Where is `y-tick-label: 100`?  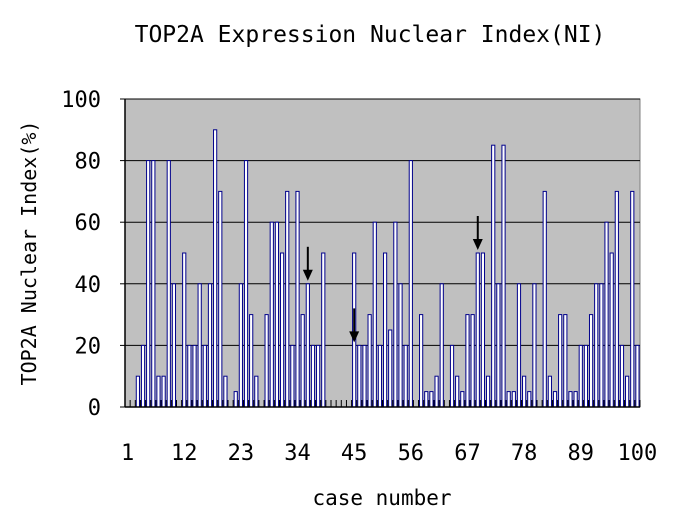
y-tick-label: 100 is located at coordinates (81, 100).